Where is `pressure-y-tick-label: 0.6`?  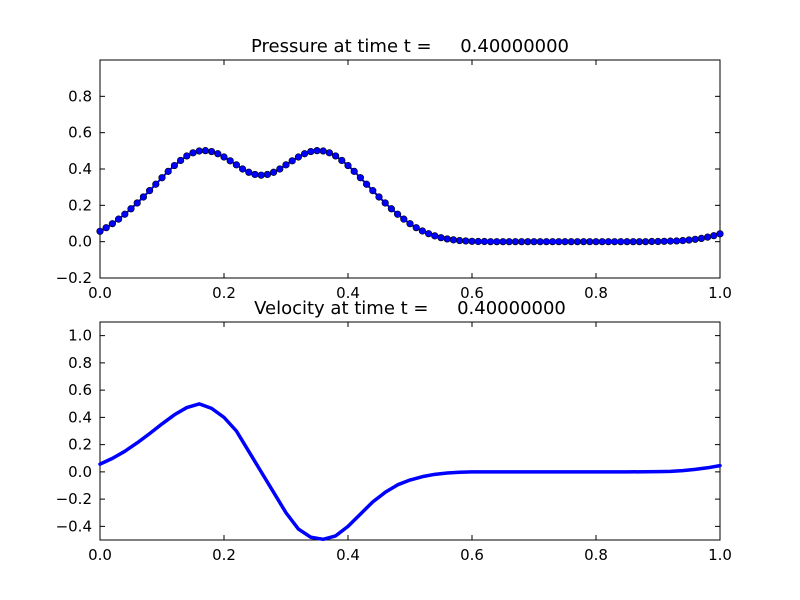
pressure-y-tick-label: 0.6 is located at coordinates (80, 133).